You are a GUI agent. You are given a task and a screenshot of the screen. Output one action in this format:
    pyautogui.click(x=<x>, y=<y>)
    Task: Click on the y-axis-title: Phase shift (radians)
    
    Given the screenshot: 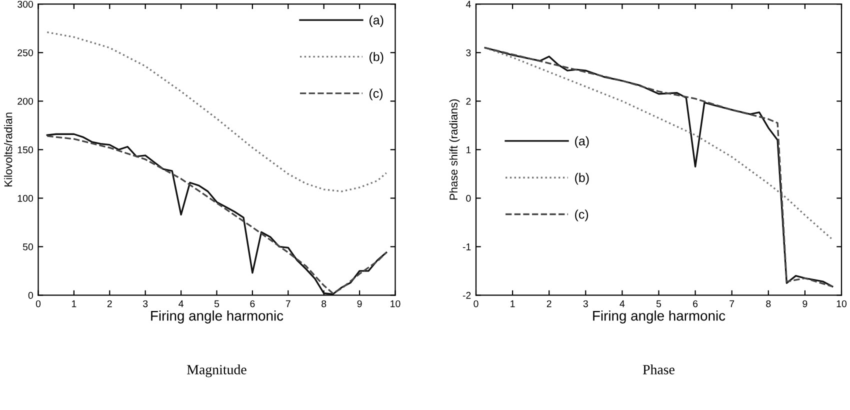 What is the action you would take?
    pyautogui.click(x=454, y=149)
    